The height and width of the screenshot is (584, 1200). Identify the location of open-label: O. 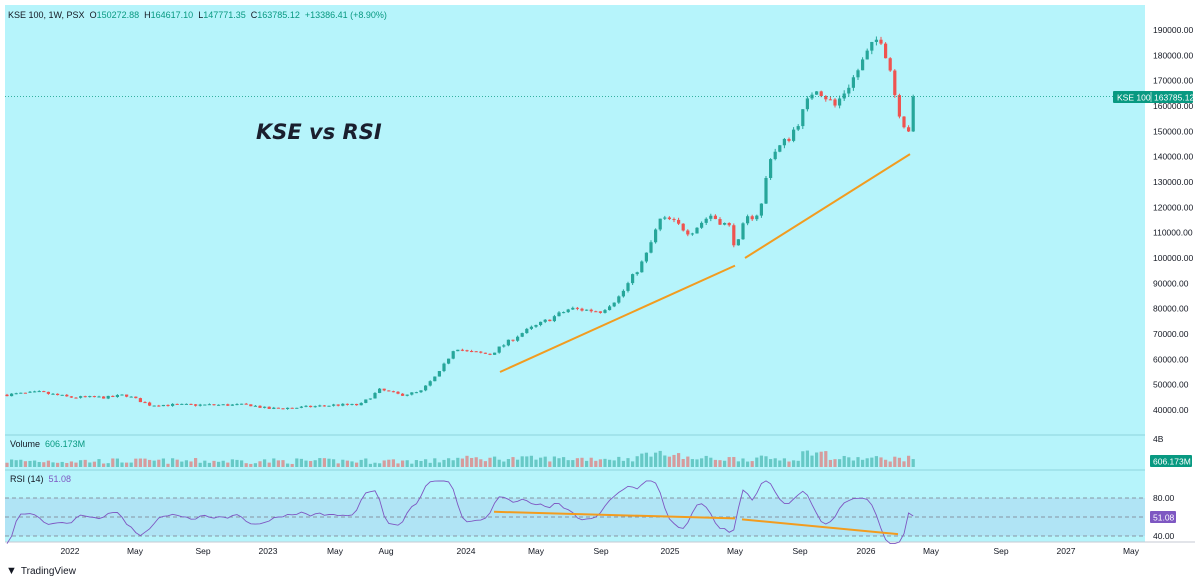
(93, 15).